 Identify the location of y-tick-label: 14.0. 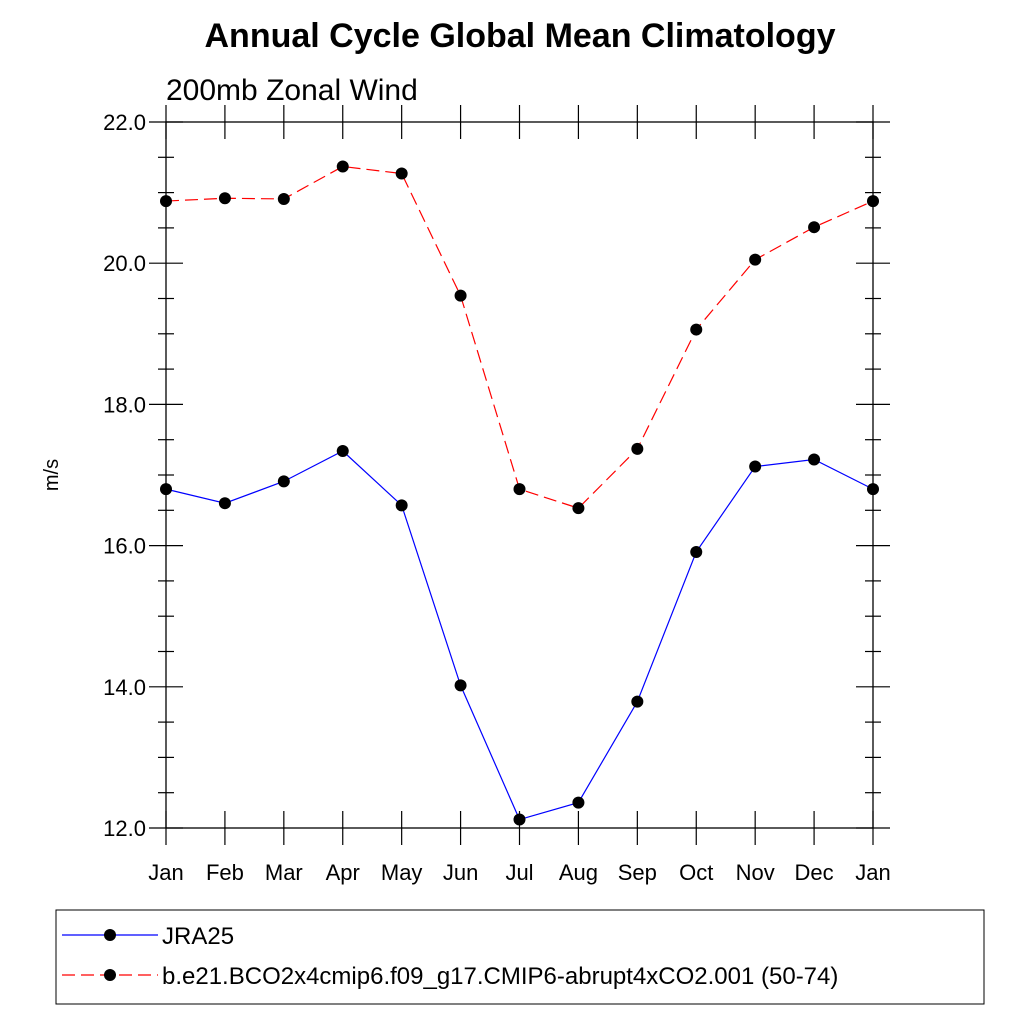
(124, 687).